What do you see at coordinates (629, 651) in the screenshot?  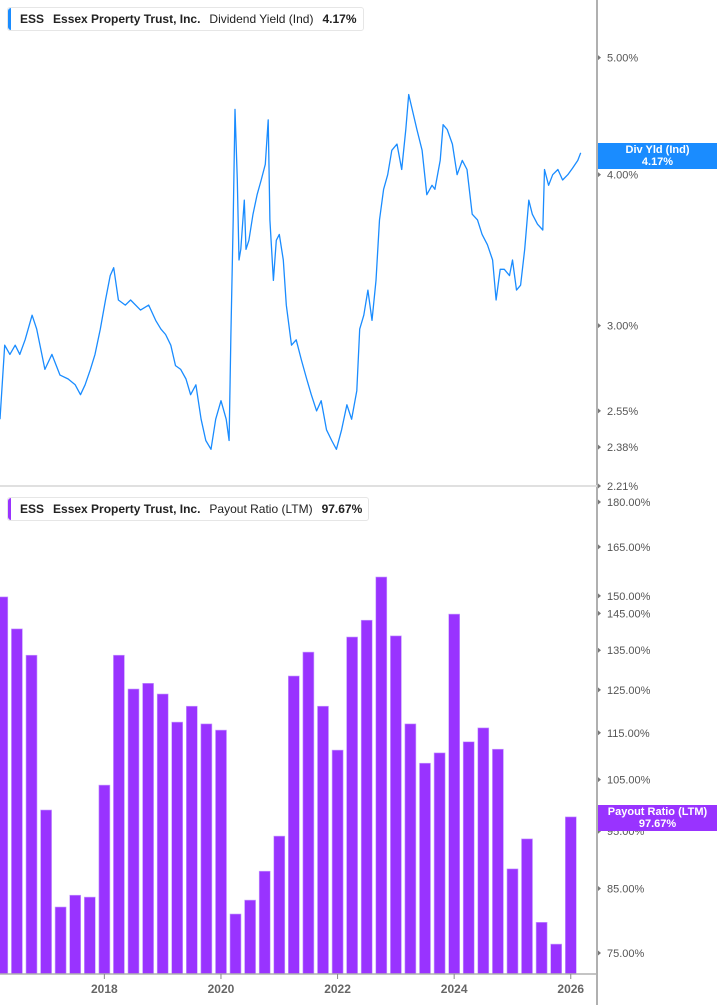 I see `y-tick-label-payout: 135.00%` at bounding box center [629, 651].